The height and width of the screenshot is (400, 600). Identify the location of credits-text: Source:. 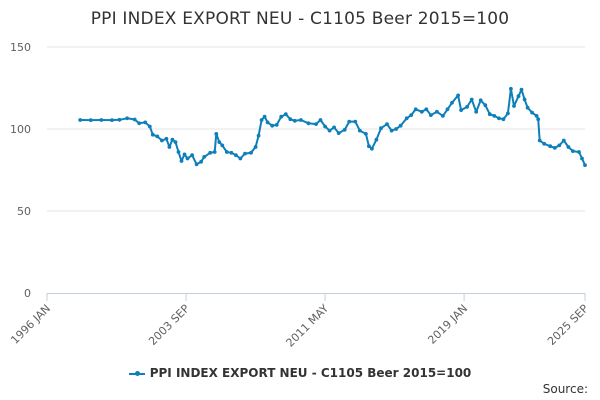
(565, 389).